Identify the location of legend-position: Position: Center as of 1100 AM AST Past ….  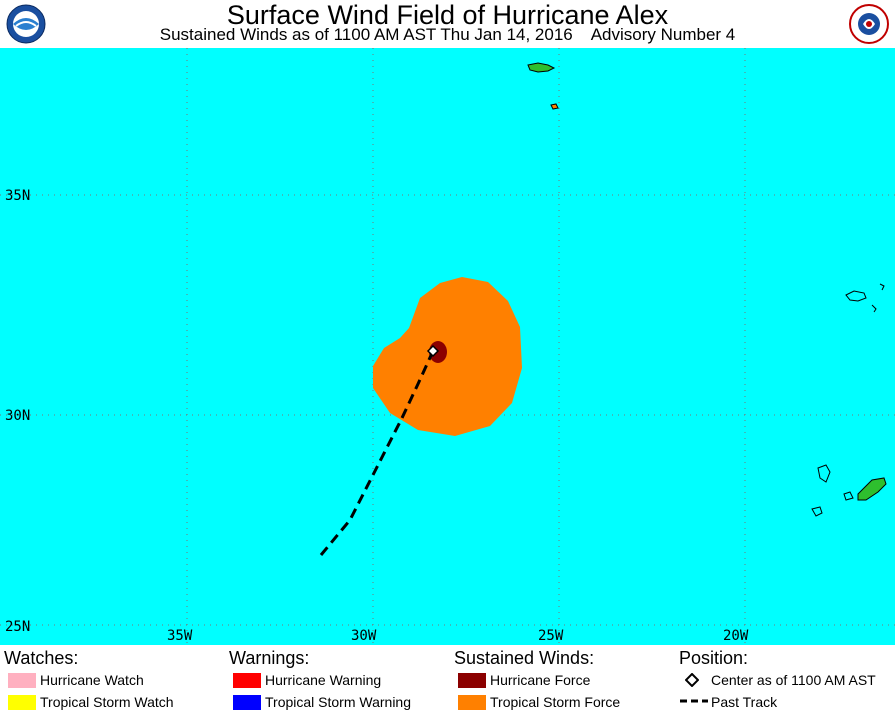
(777, 680).